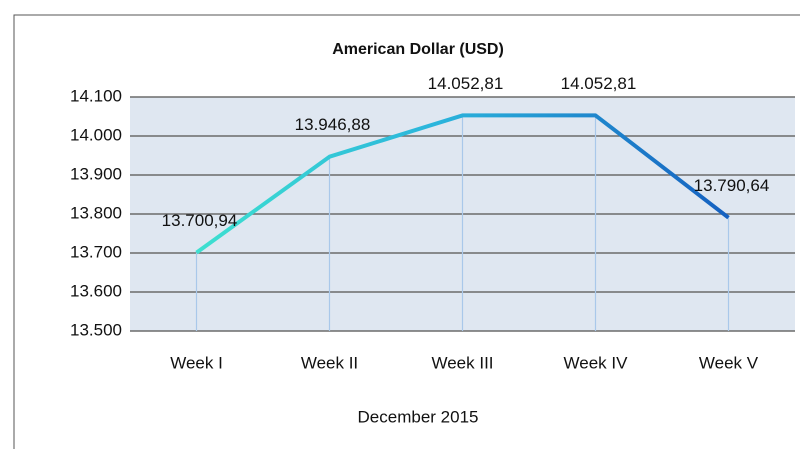 This screenshot has height=449, width=808. Describe the element at coordinates (96, 329) in the screenshot. I see `y-tick-label: 13.500` at that location.